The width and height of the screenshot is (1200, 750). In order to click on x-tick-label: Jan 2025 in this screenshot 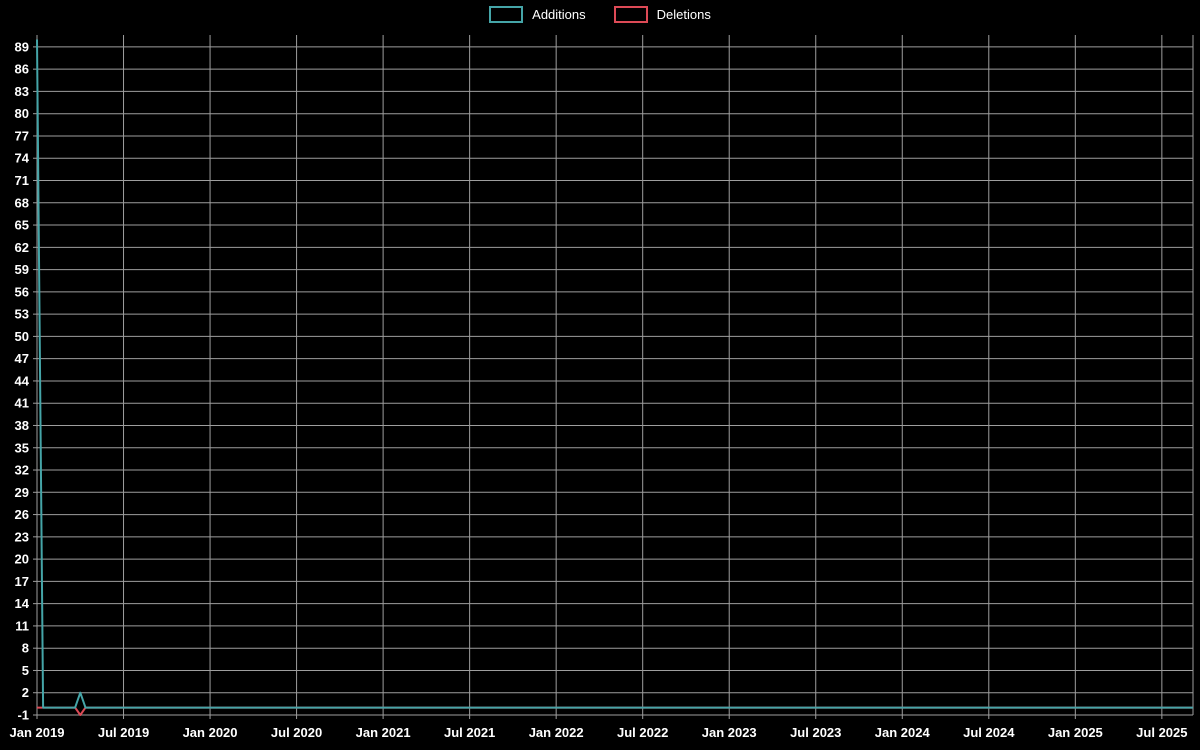, I will do `click(1075, 732)`.